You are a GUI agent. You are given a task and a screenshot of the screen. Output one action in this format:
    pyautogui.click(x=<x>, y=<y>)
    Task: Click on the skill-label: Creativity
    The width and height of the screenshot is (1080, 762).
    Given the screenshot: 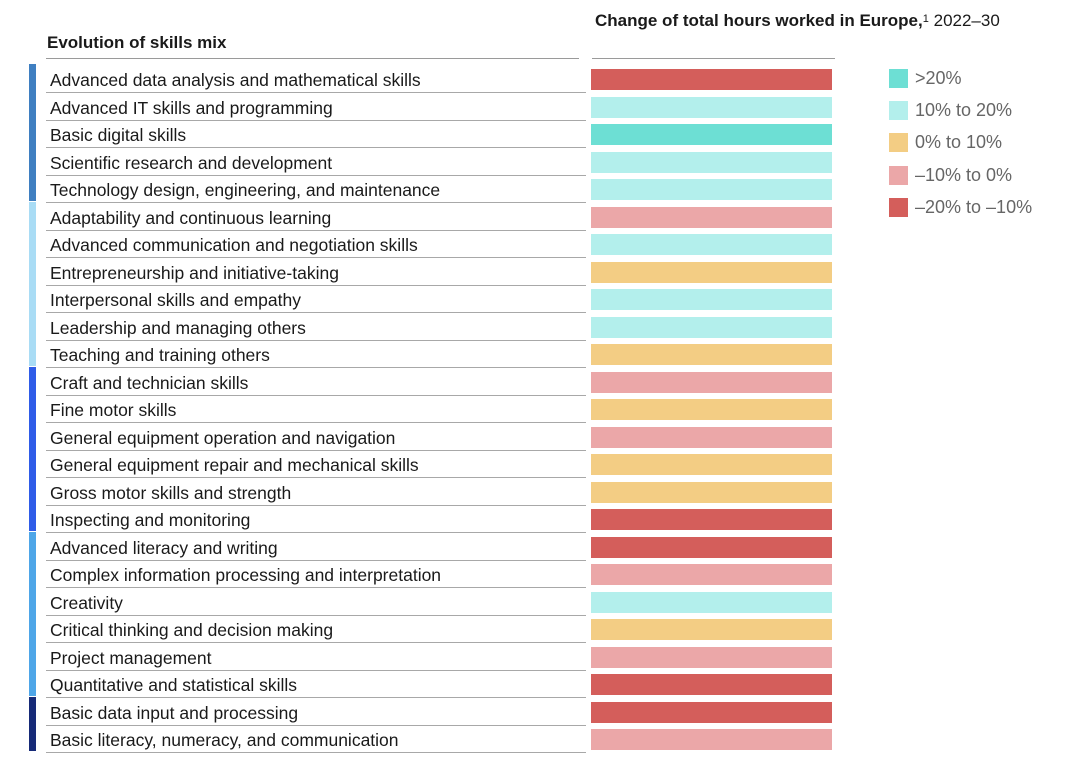 What is the action you would take?
    pyautogui.click(x=86, y=603)
    